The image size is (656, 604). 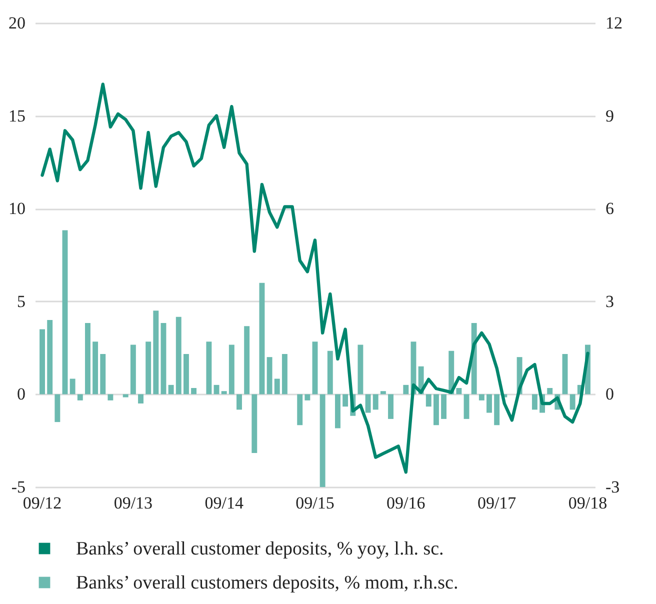 What do you see at coordinates (42, 503) in the screenshot?
I see `x-tick-label: 09/12` at bounding box center [42, 503].